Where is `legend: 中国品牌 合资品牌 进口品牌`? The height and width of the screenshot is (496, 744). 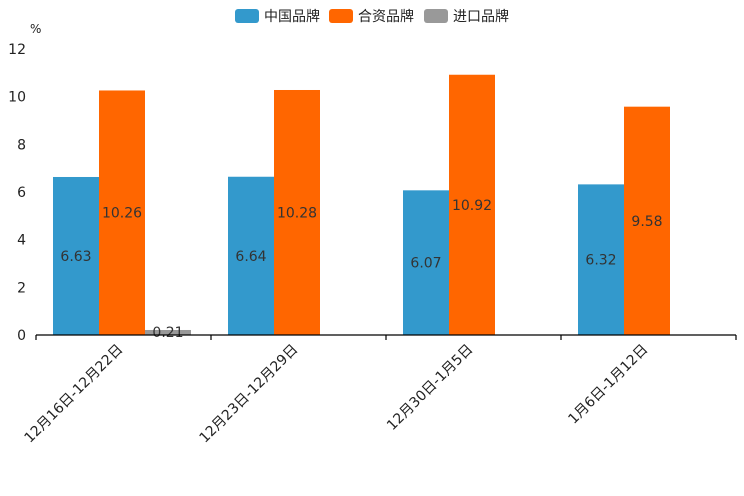
legend: 中国品牌 合资品牌 进口品牌 is located at coordinates (372, 16).